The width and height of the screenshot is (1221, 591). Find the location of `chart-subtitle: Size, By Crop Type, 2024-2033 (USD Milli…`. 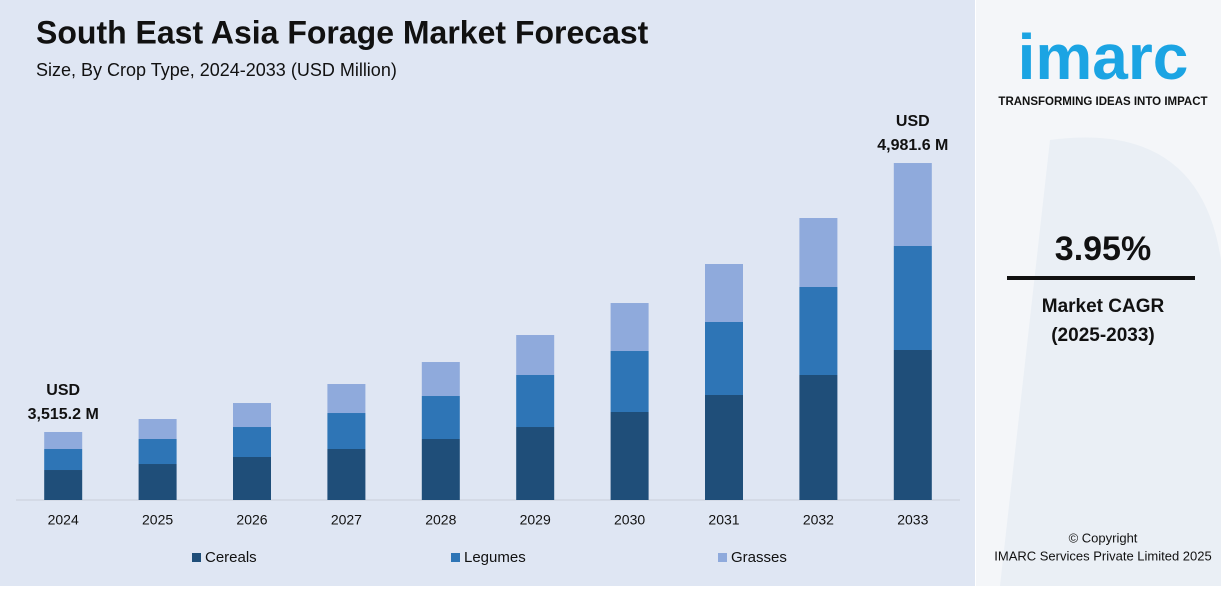

chart-subtitle: Size, By Crop Type, 2024-2033 (USD Milli… is located at coordinates (216, 70).